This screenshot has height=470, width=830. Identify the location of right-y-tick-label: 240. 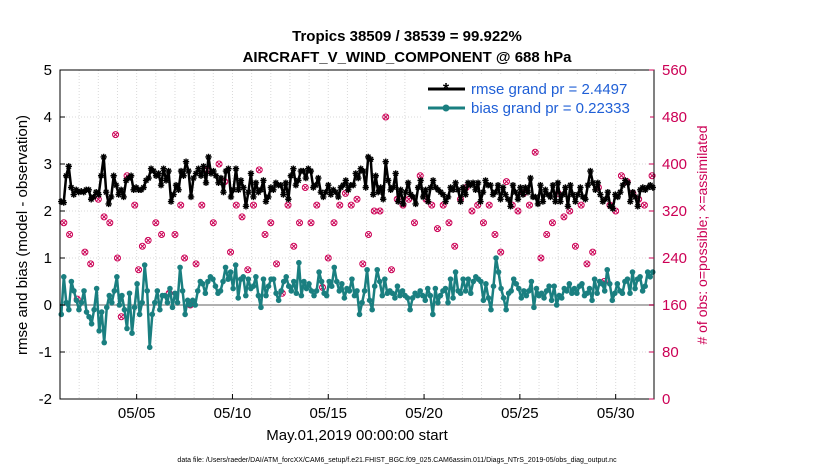
(674, 258).